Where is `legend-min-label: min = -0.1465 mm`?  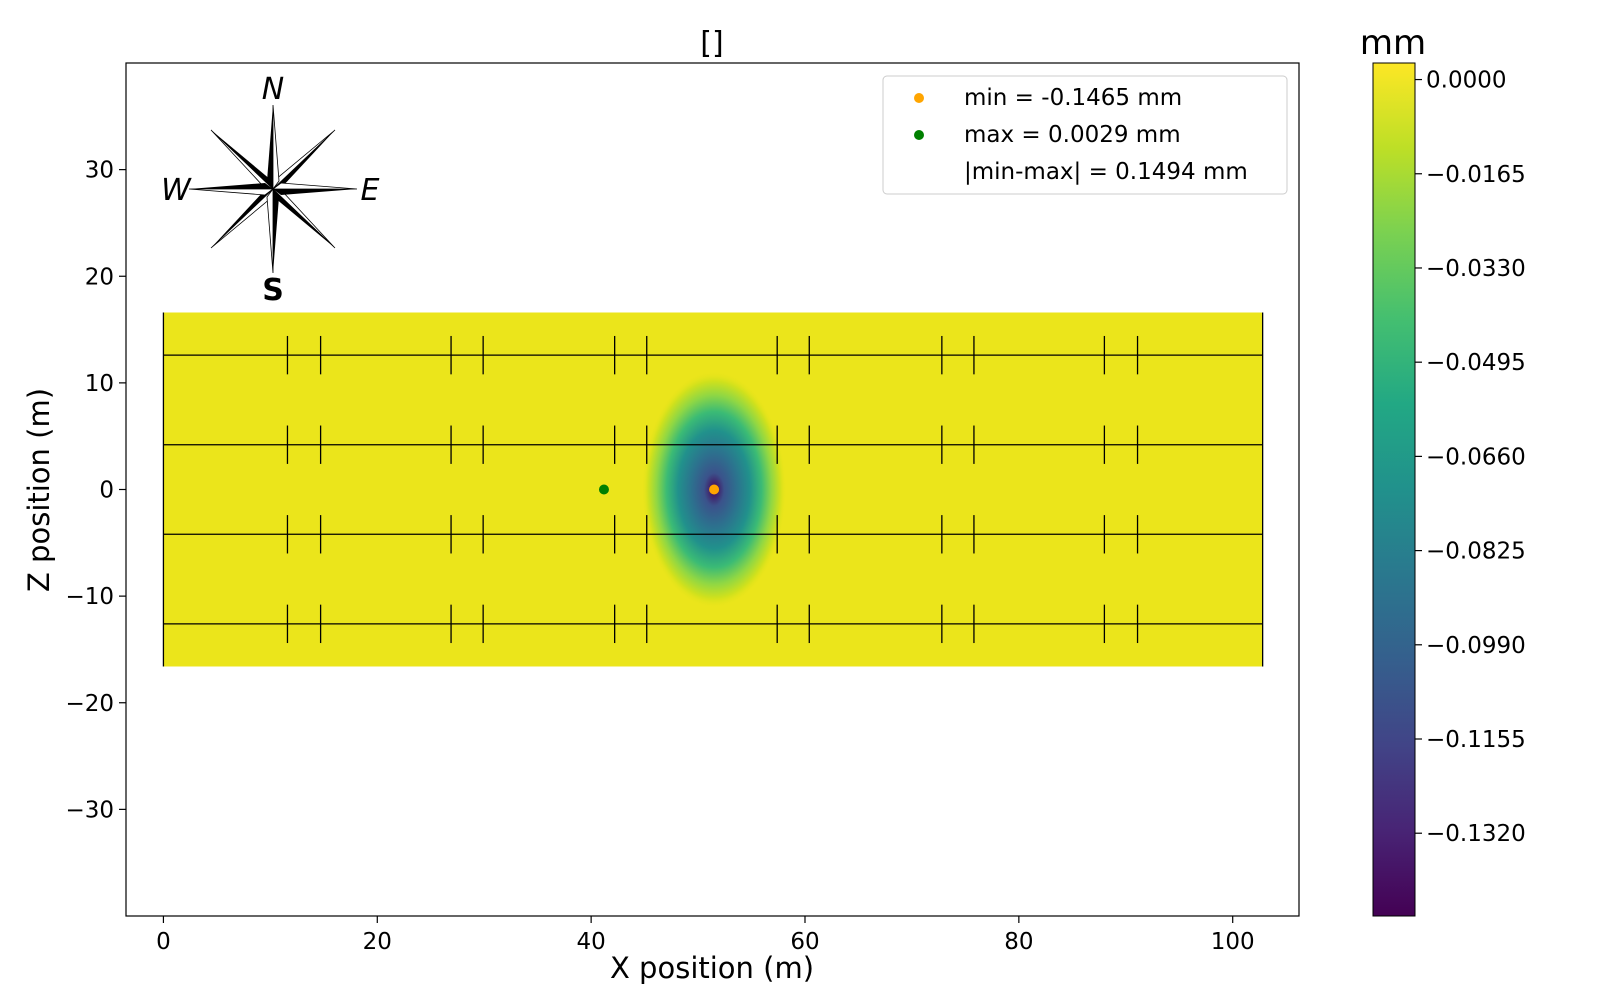 legend-min-label: min = -0.1465 mm is located at coordinates (1073, 98).